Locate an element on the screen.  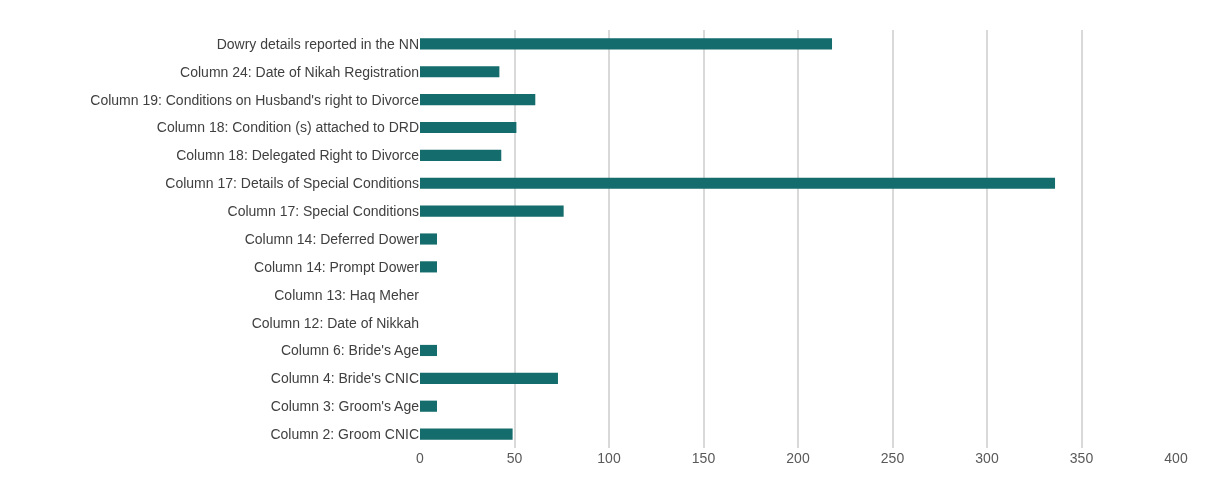
y-tick-label: Dowry details reported in the NN is located at coordinates (317, 43).